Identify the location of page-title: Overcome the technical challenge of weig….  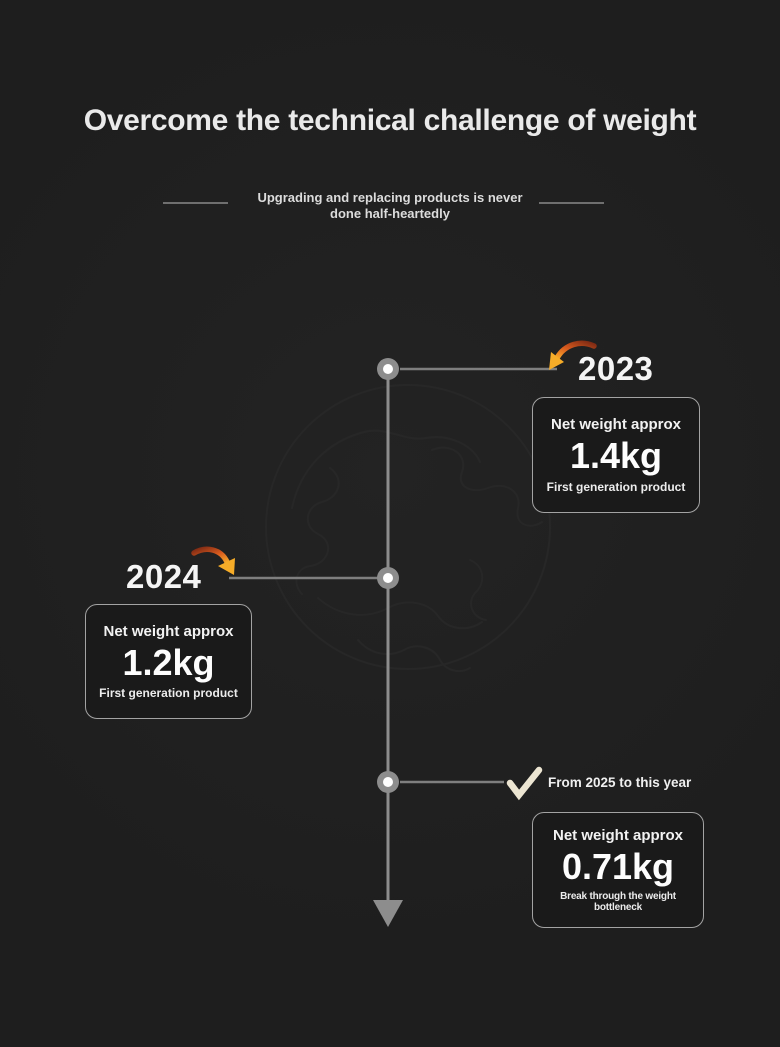
(390, 120).